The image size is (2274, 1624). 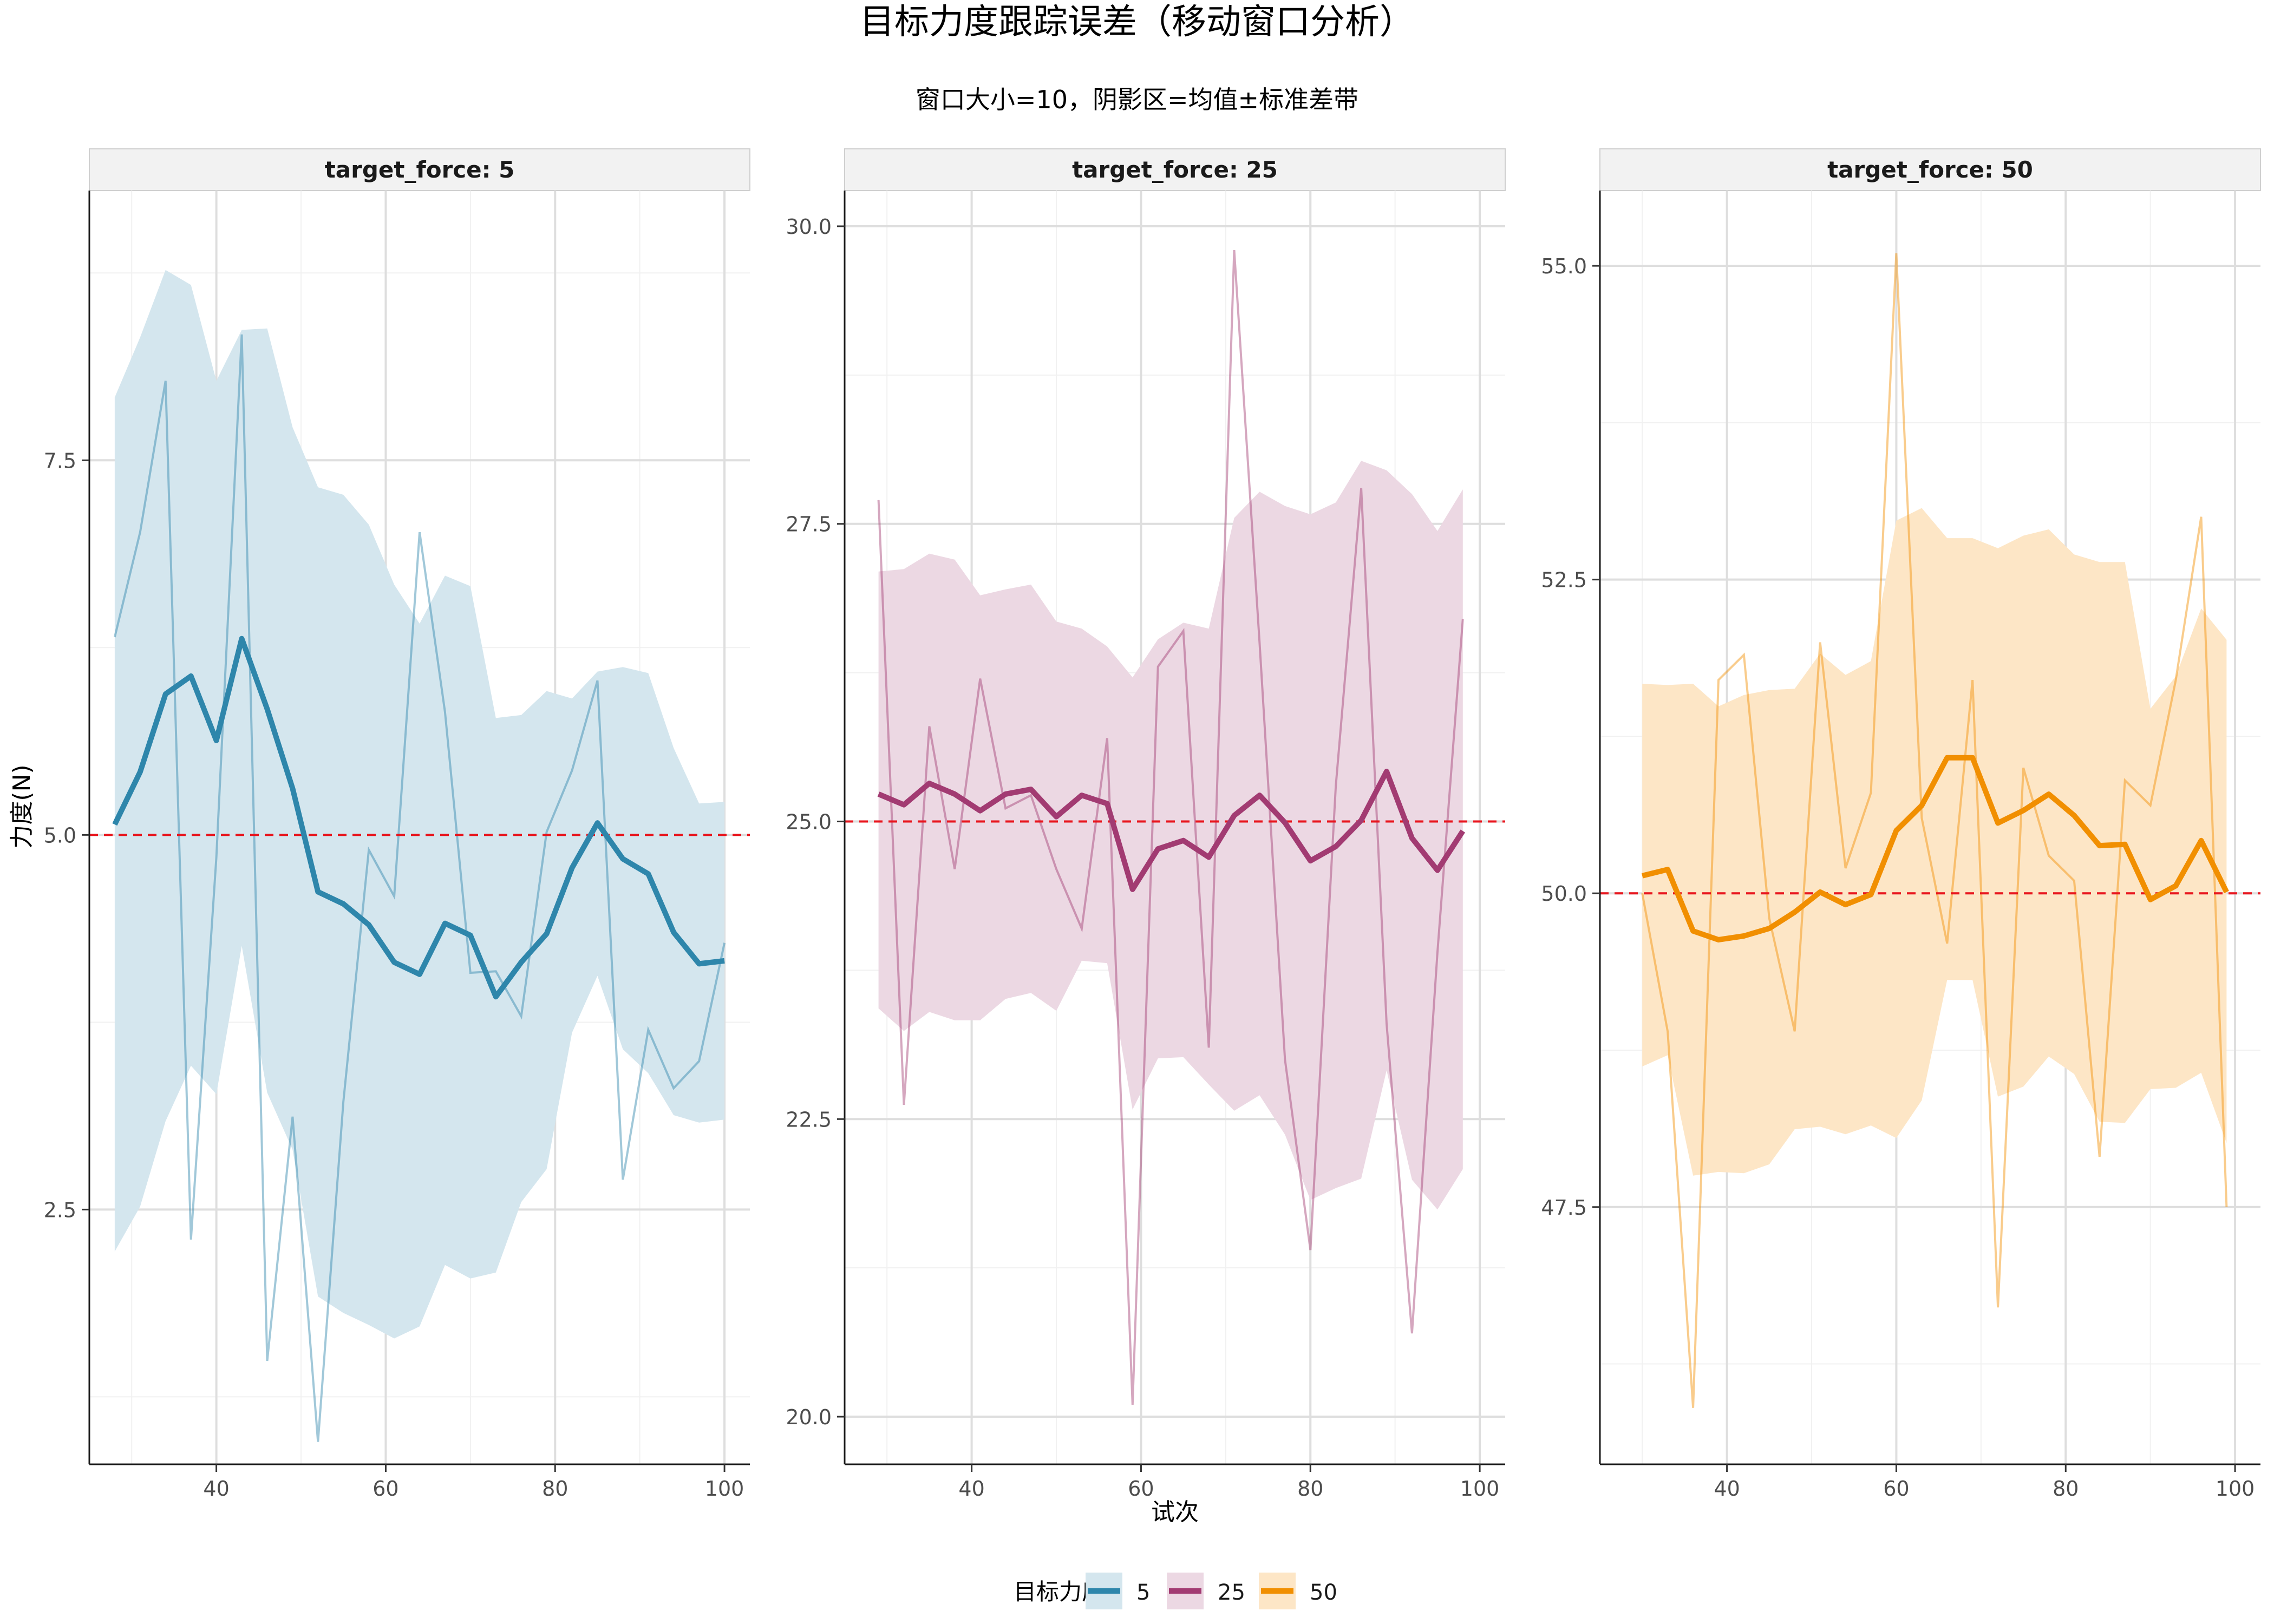 I want to click on y-axis-label: 力度(N), so click(x=22, y=806).